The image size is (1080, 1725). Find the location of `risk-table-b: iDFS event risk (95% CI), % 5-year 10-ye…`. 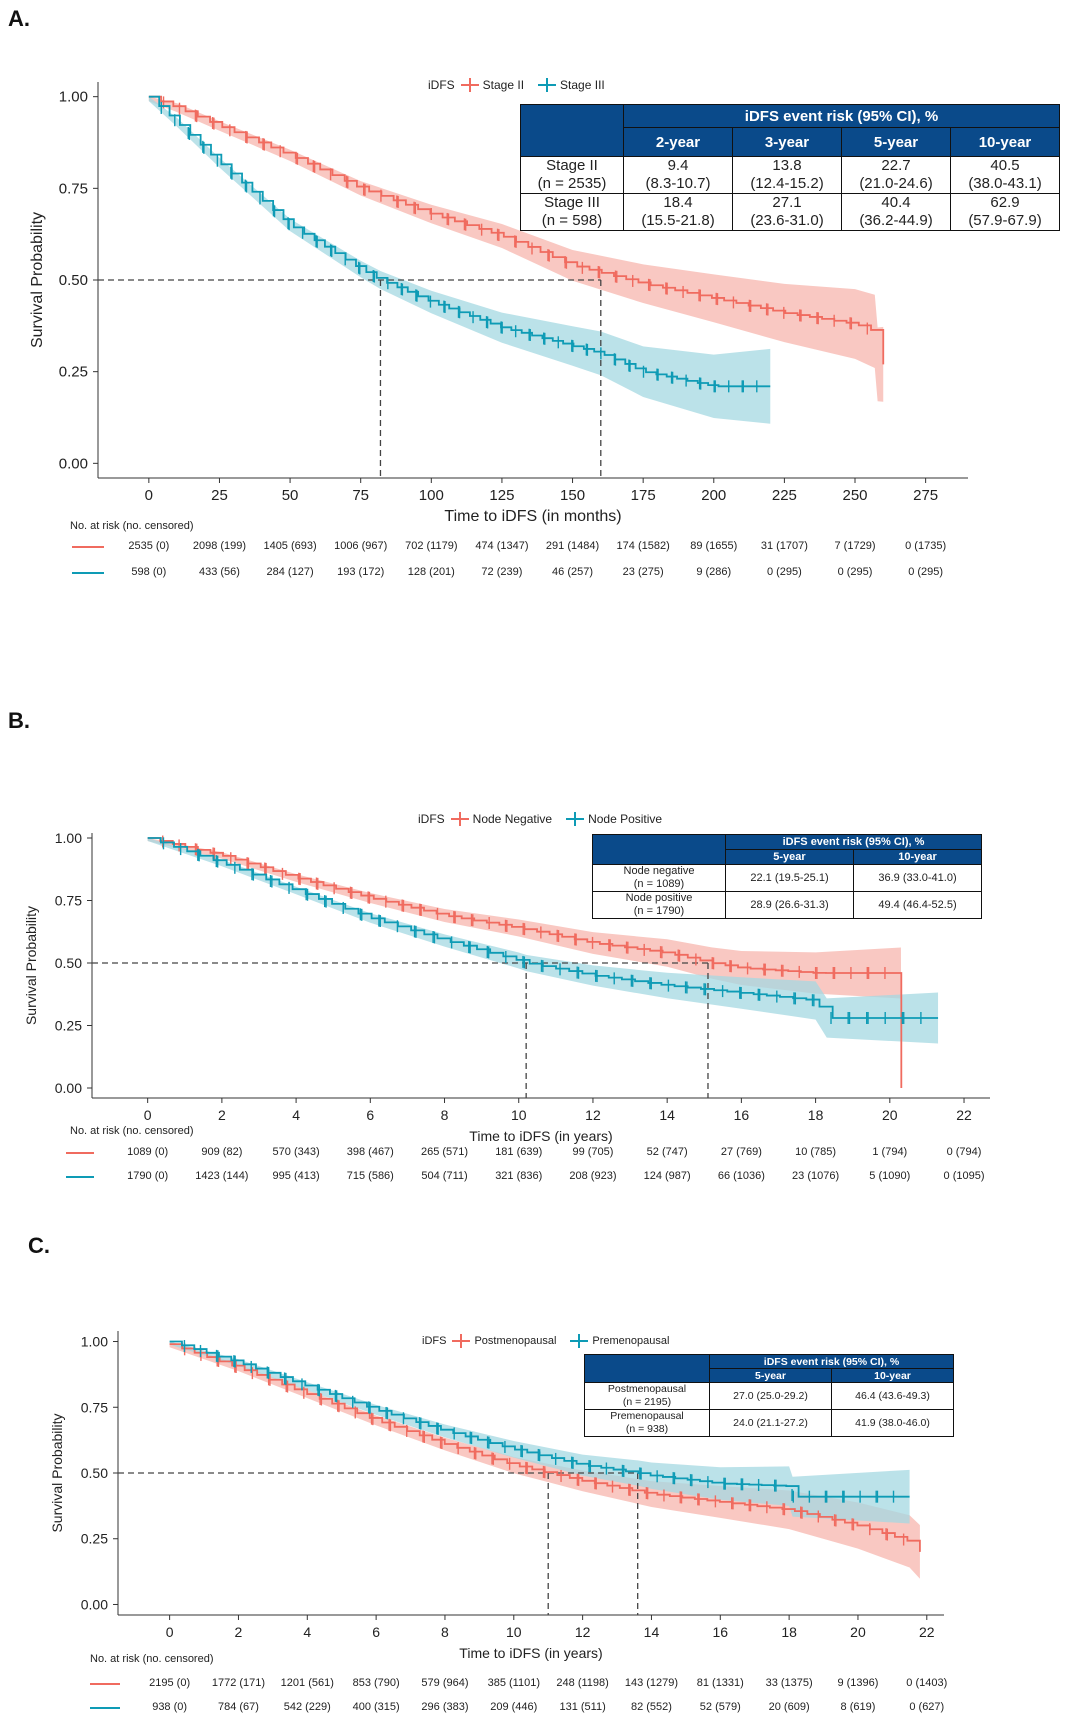

risk-table-b: iDFS event risk (95% CI), % 5-year 10-ye… is located at coordinates (787, 876).